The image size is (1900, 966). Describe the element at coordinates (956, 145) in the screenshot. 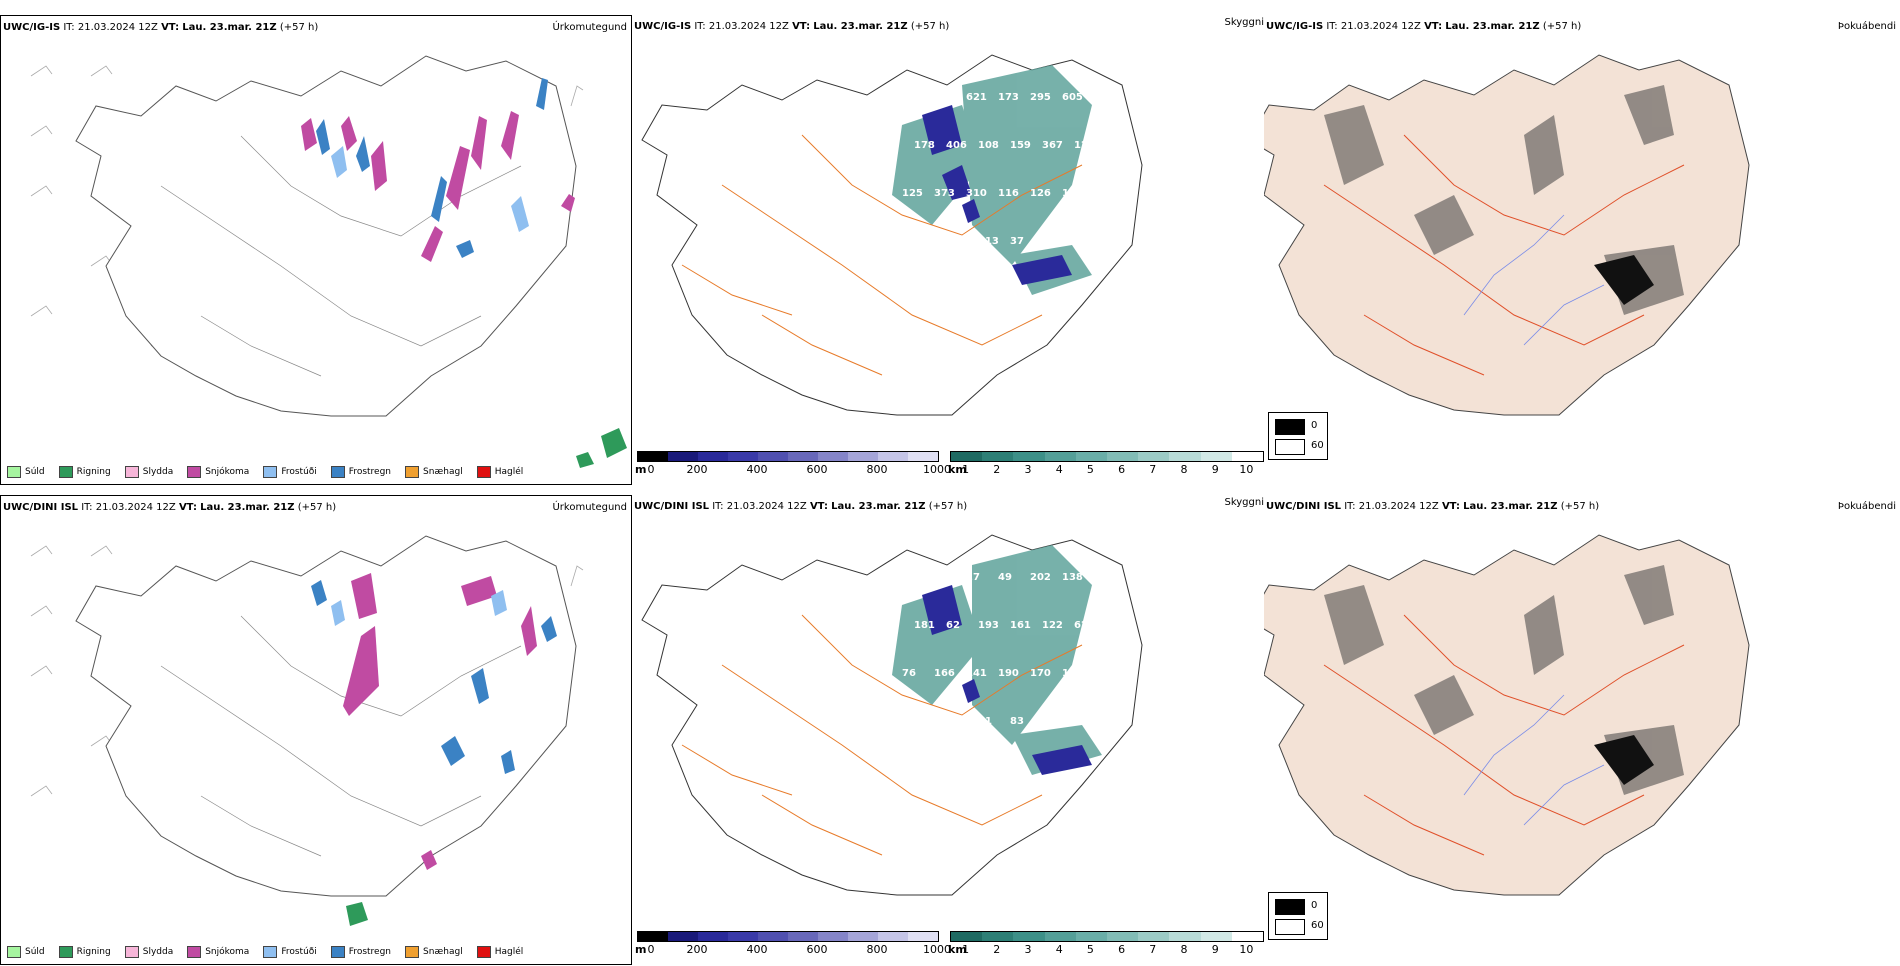

I see `ceiling-value-label: 406` at that location.